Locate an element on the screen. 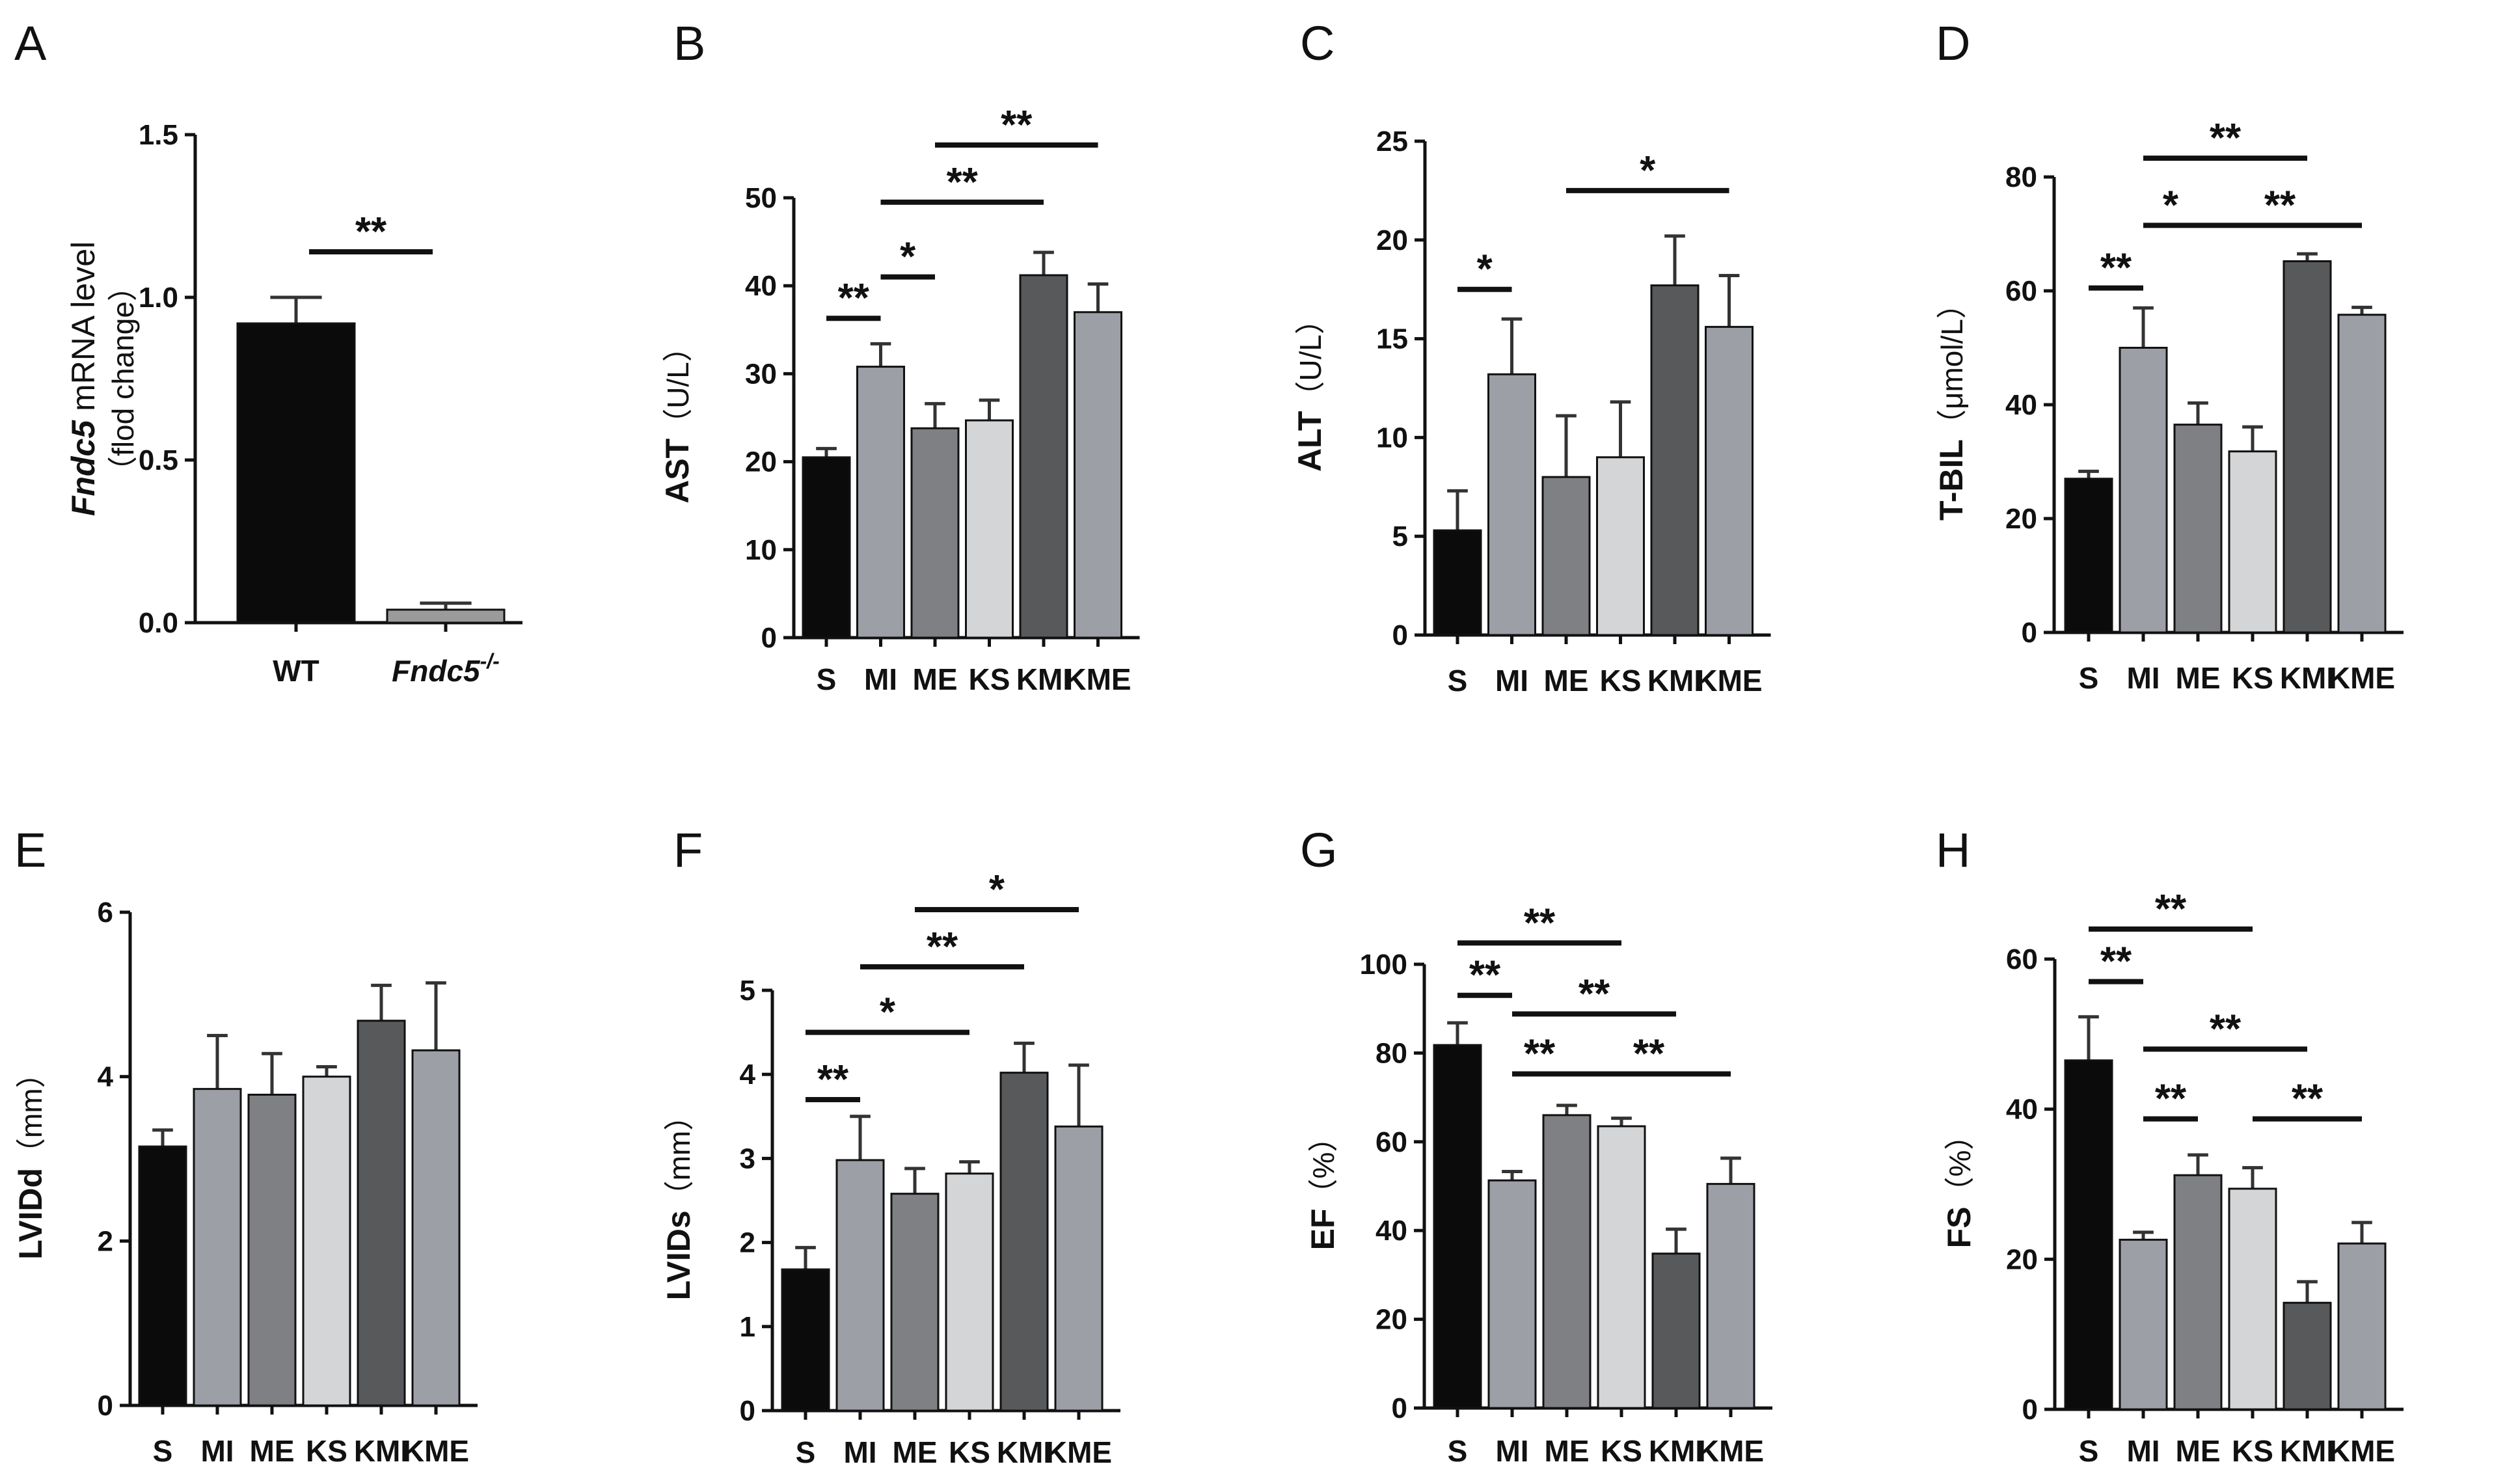 This screenshot has height=1477, width=2520. category-superscript: -/- is located at coordinates (490, 661).